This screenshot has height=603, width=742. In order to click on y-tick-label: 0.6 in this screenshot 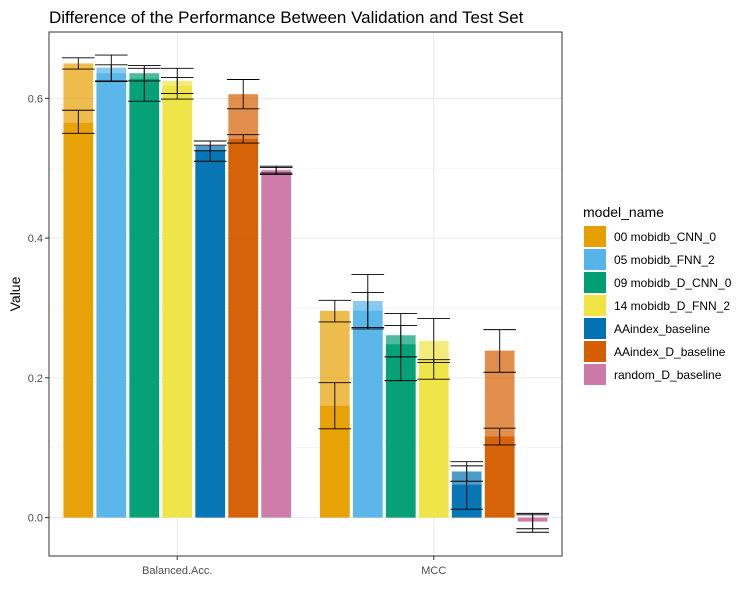, I will do `click(35, 99)`.